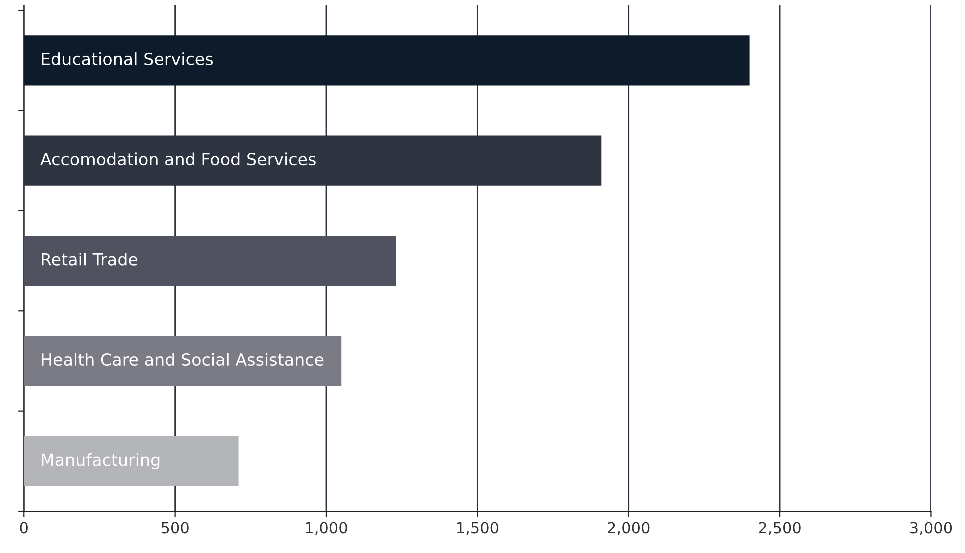 This screenshot has width=965, height=553. I want to click on y-tick-label: Retail Trade, so click(90, 259).